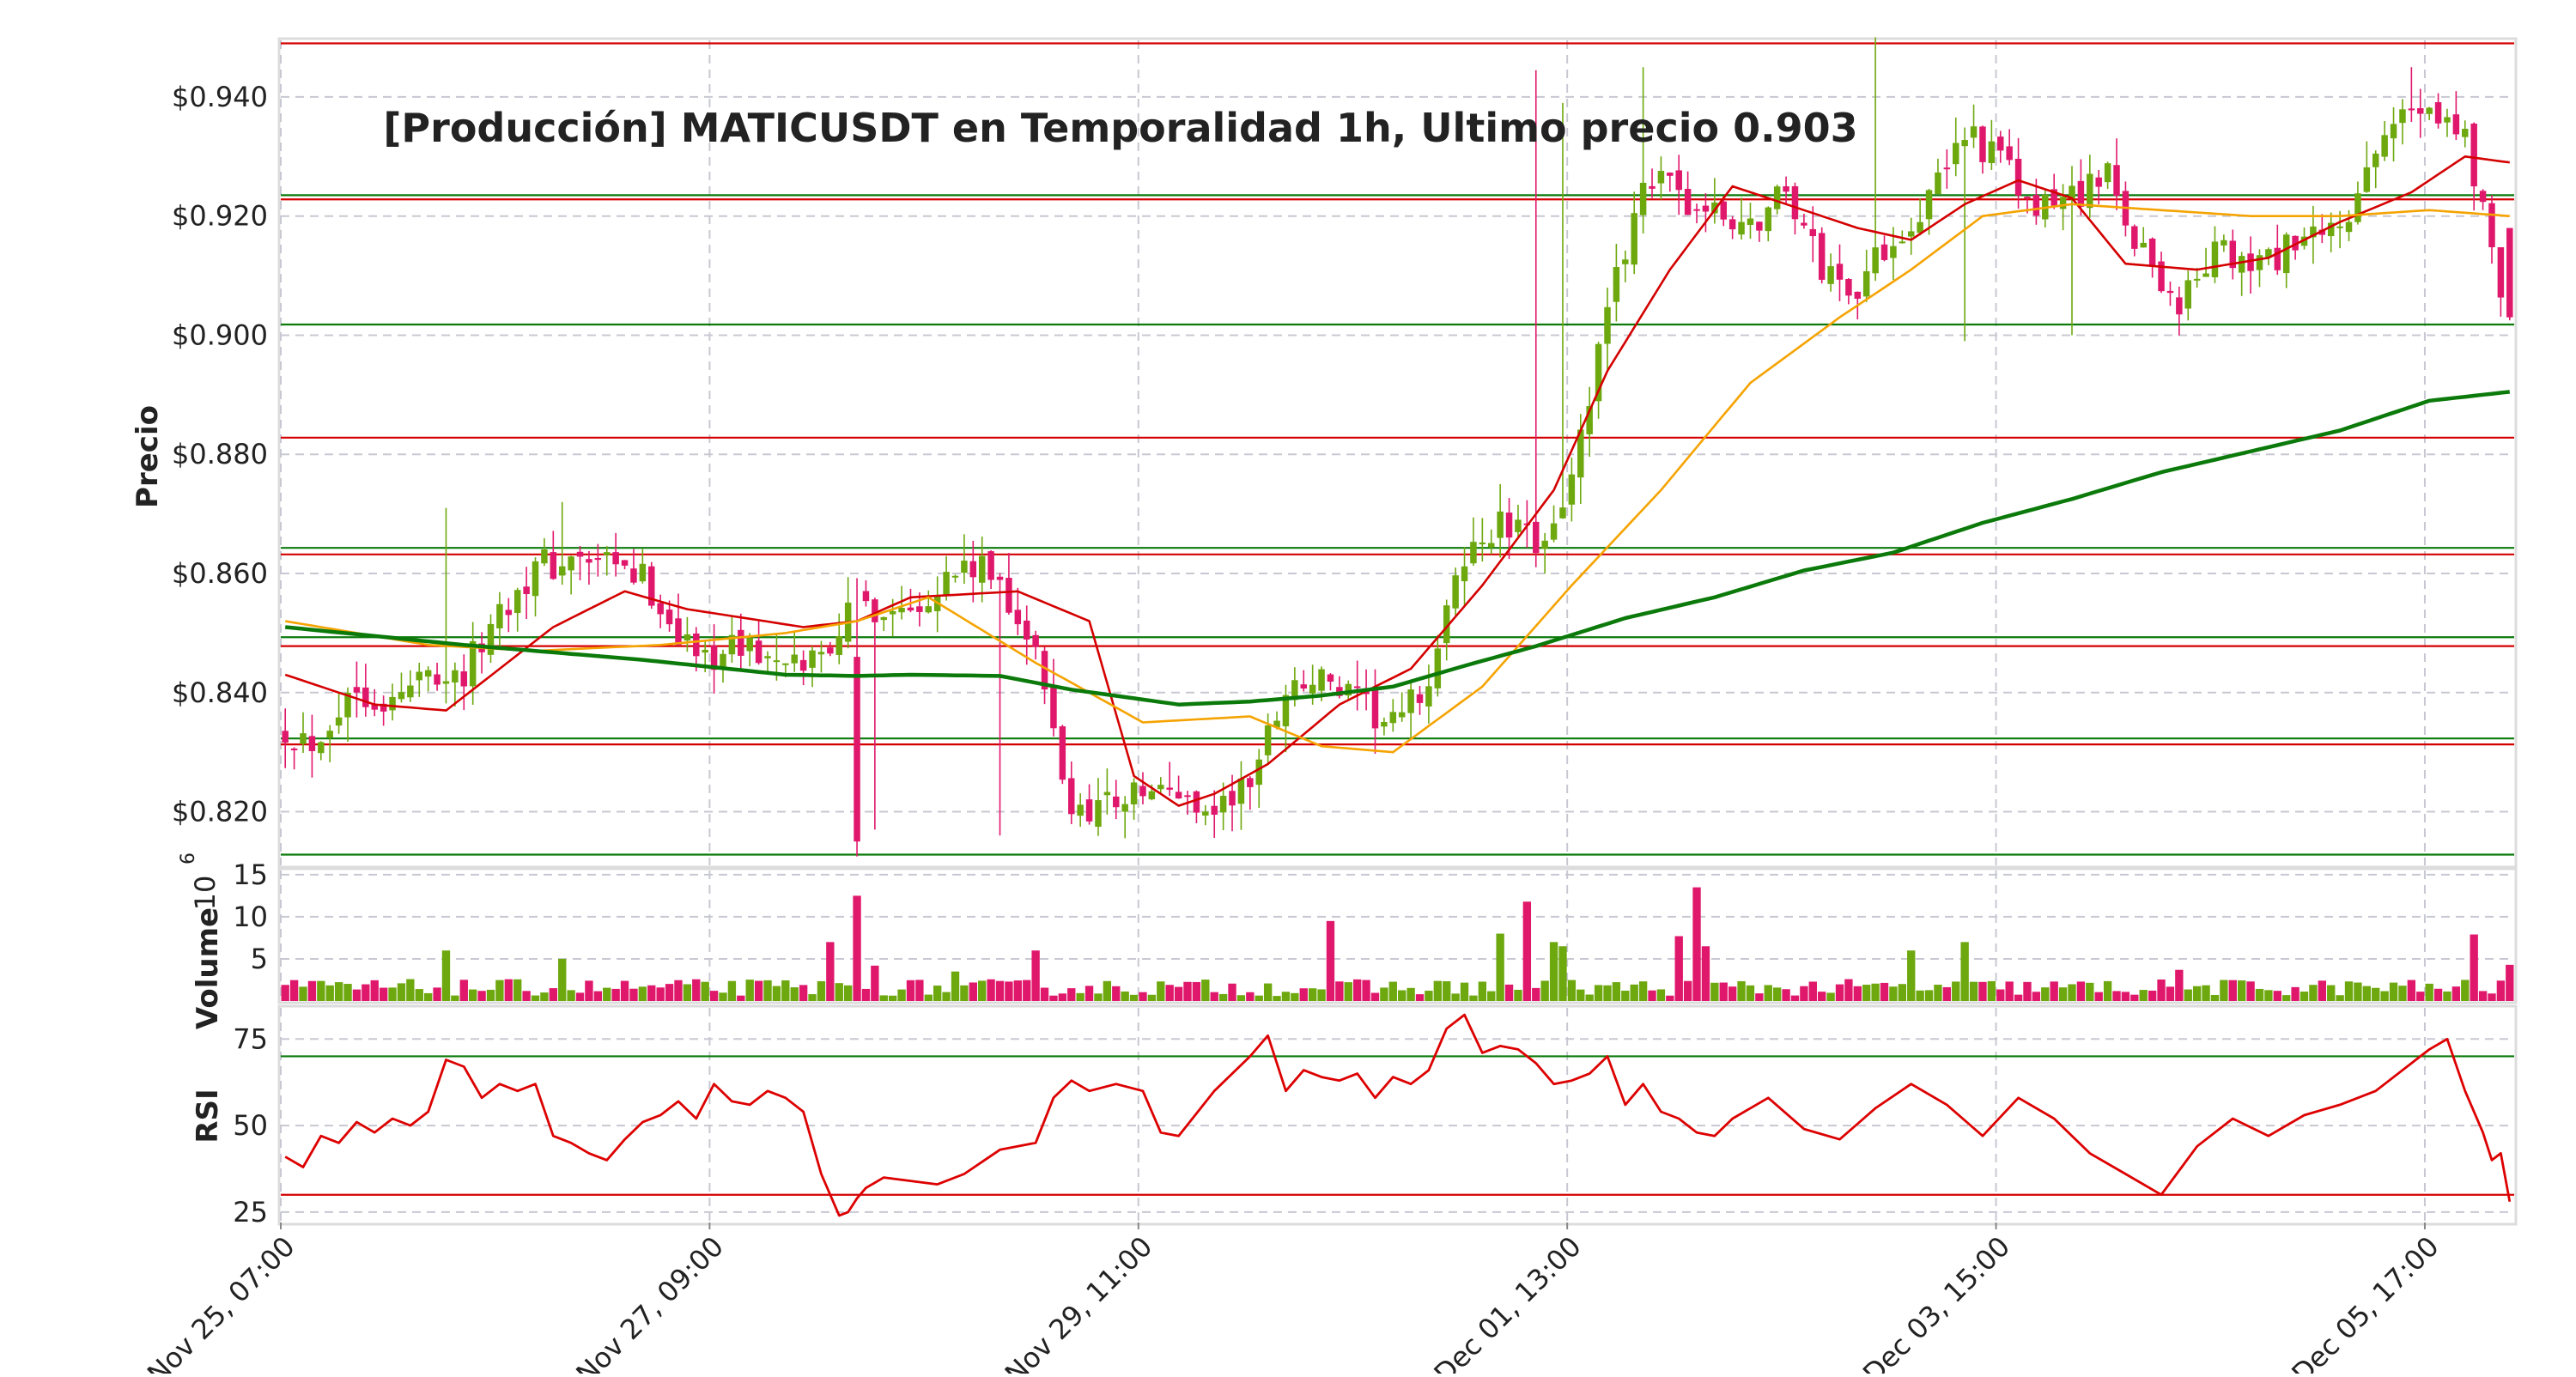 This screenshot has width=2576, height=1377. I want to click on volume-exponent-label: 10 6, so click(200, 881).